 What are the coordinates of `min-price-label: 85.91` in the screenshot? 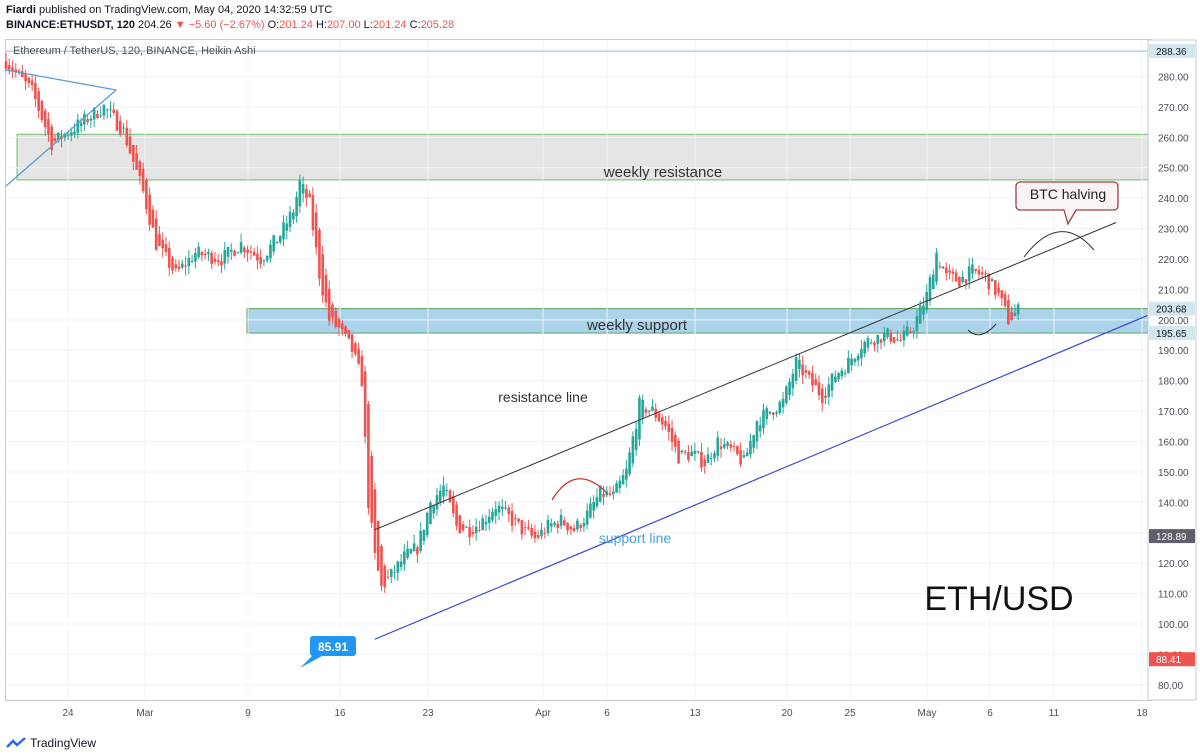 It's located at (333, 647).